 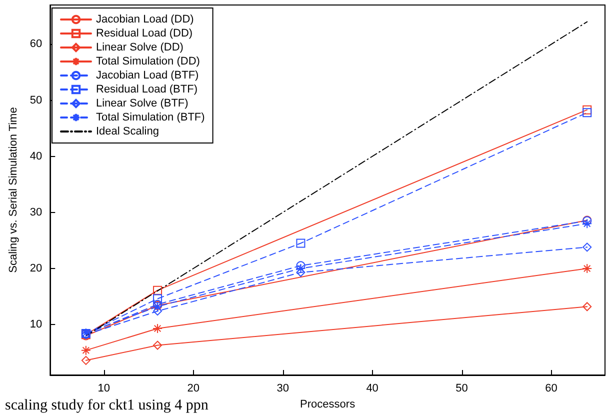 I want to click on y-axis-title: Scaling vs. Serial Simulation Time, so click(x=14, y=190).